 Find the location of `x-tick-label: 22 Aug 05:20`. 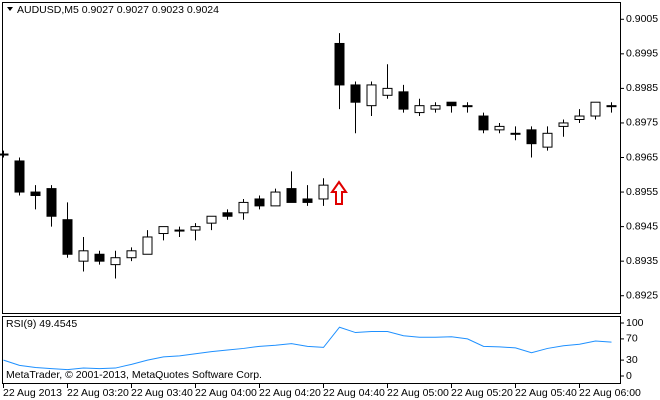

x-tick-label: 22 Aug 05:20 is located at coordinates (482, 393).